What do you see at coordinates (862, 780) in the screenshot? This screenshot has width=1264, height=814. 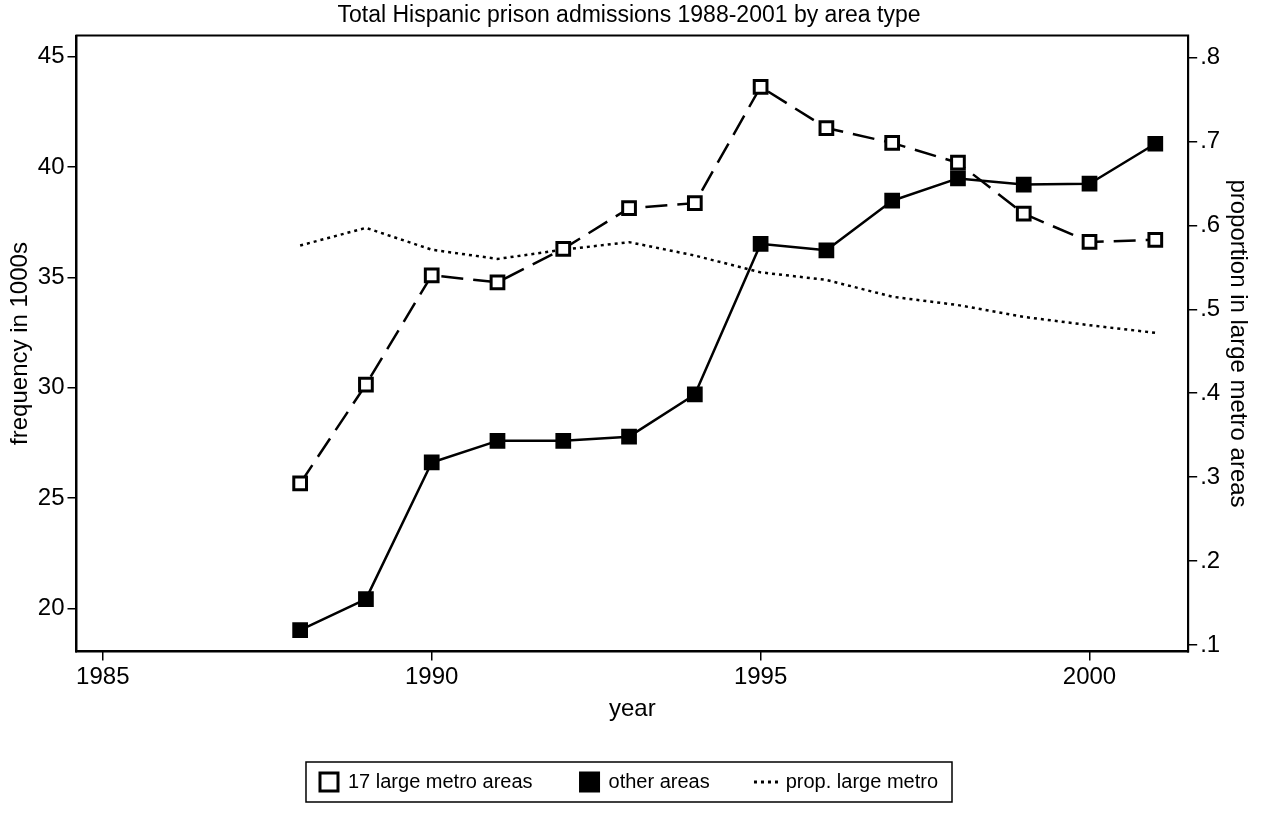 I see `legend-label: prop. large metro` at bounding box center [862, 780].